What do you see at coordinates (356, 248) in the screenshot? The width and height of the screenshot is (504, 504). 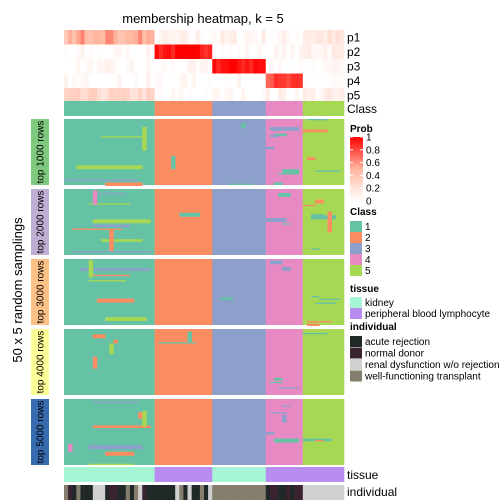 I see `class-legend-swatch` at bounding box center [356, 248].